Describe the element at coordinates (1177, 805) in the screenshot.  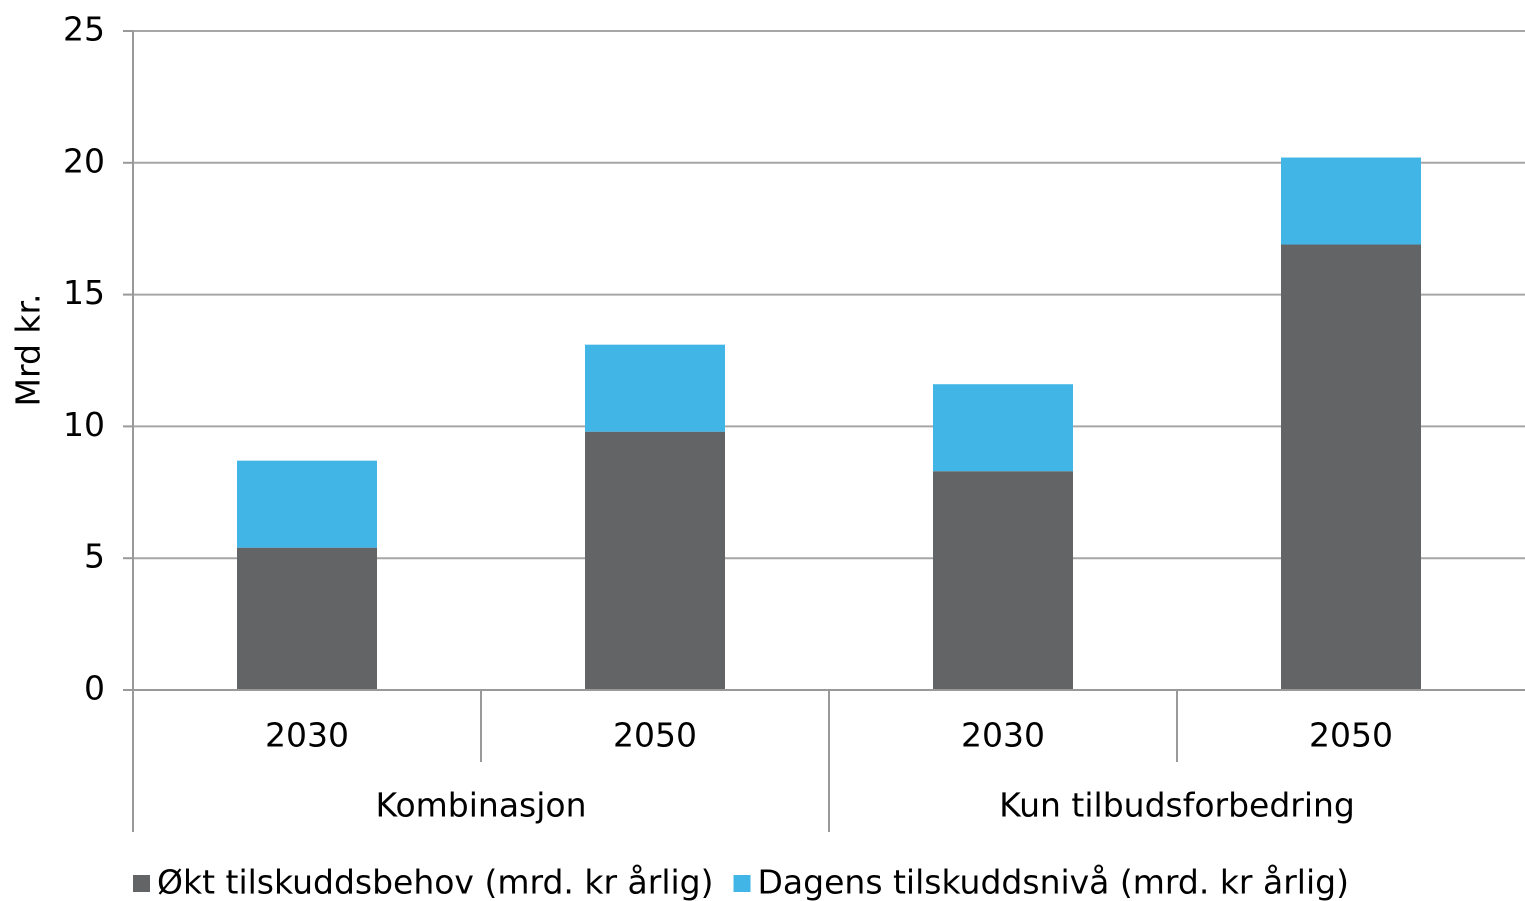
I see `group-label: Kun tilbudsforbedring` at that location.